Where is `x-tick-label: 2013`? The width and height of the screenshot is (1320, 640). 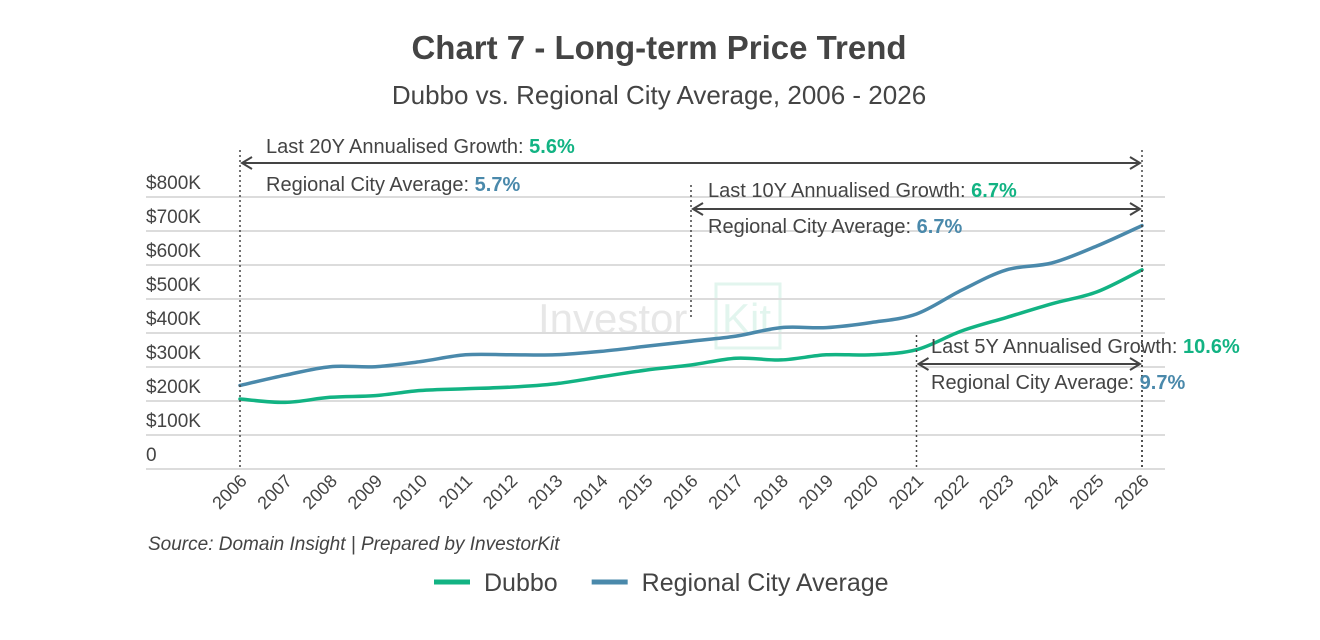
x-tick-label: 2013 is located at coordinates (545, 492).